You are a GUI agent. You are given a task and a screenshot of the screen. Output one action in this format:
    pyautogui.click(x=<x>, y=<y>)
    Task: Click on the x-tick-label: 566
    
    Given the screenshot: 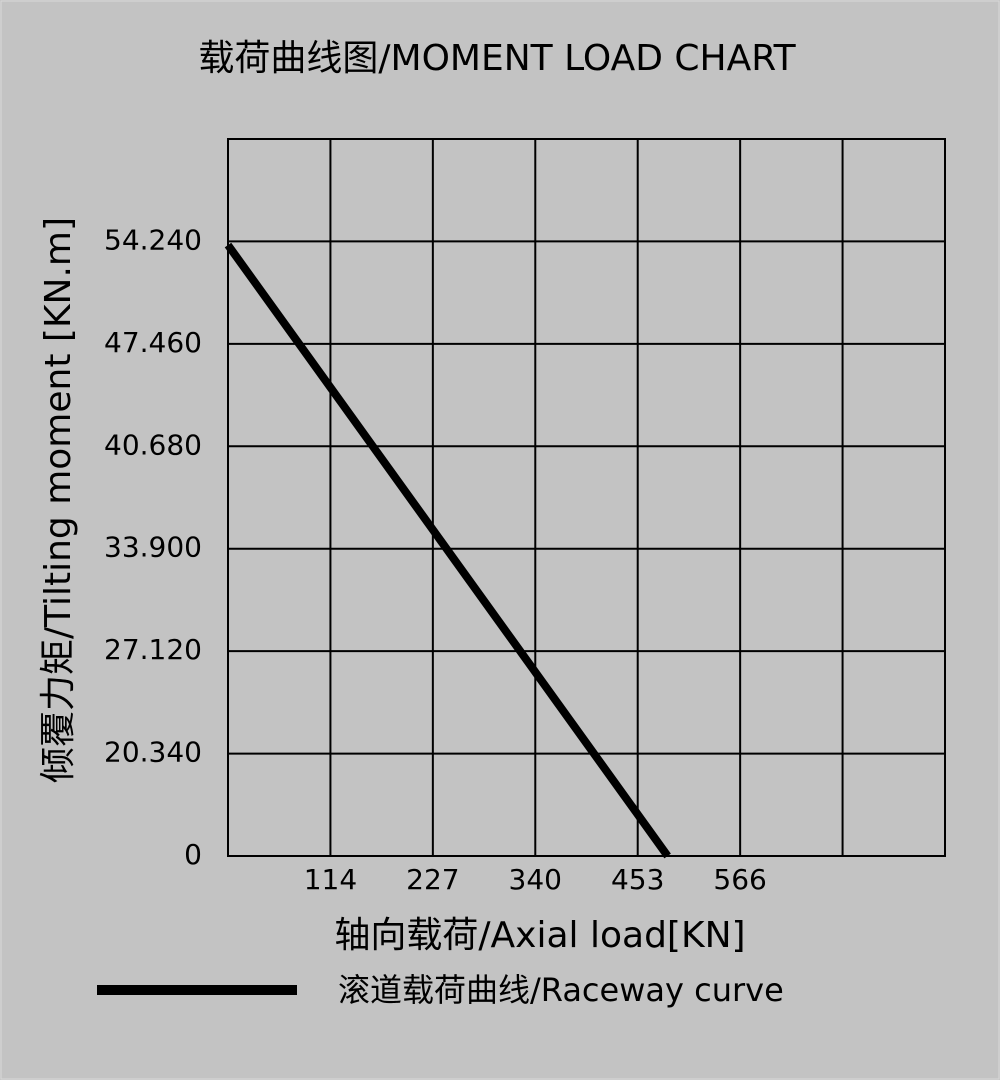 What is the action you would take?
    pyautogui.click(x=739, y=879)
    